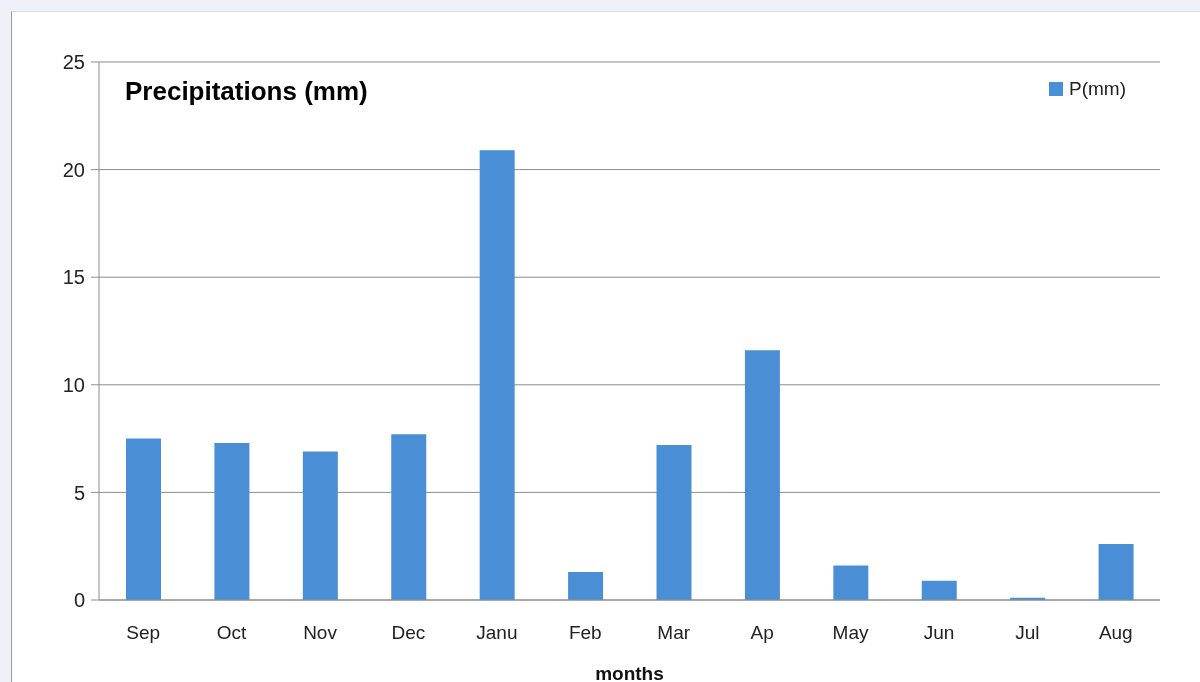  I want to click on x-tick-label: Oct, so click(232, 633).